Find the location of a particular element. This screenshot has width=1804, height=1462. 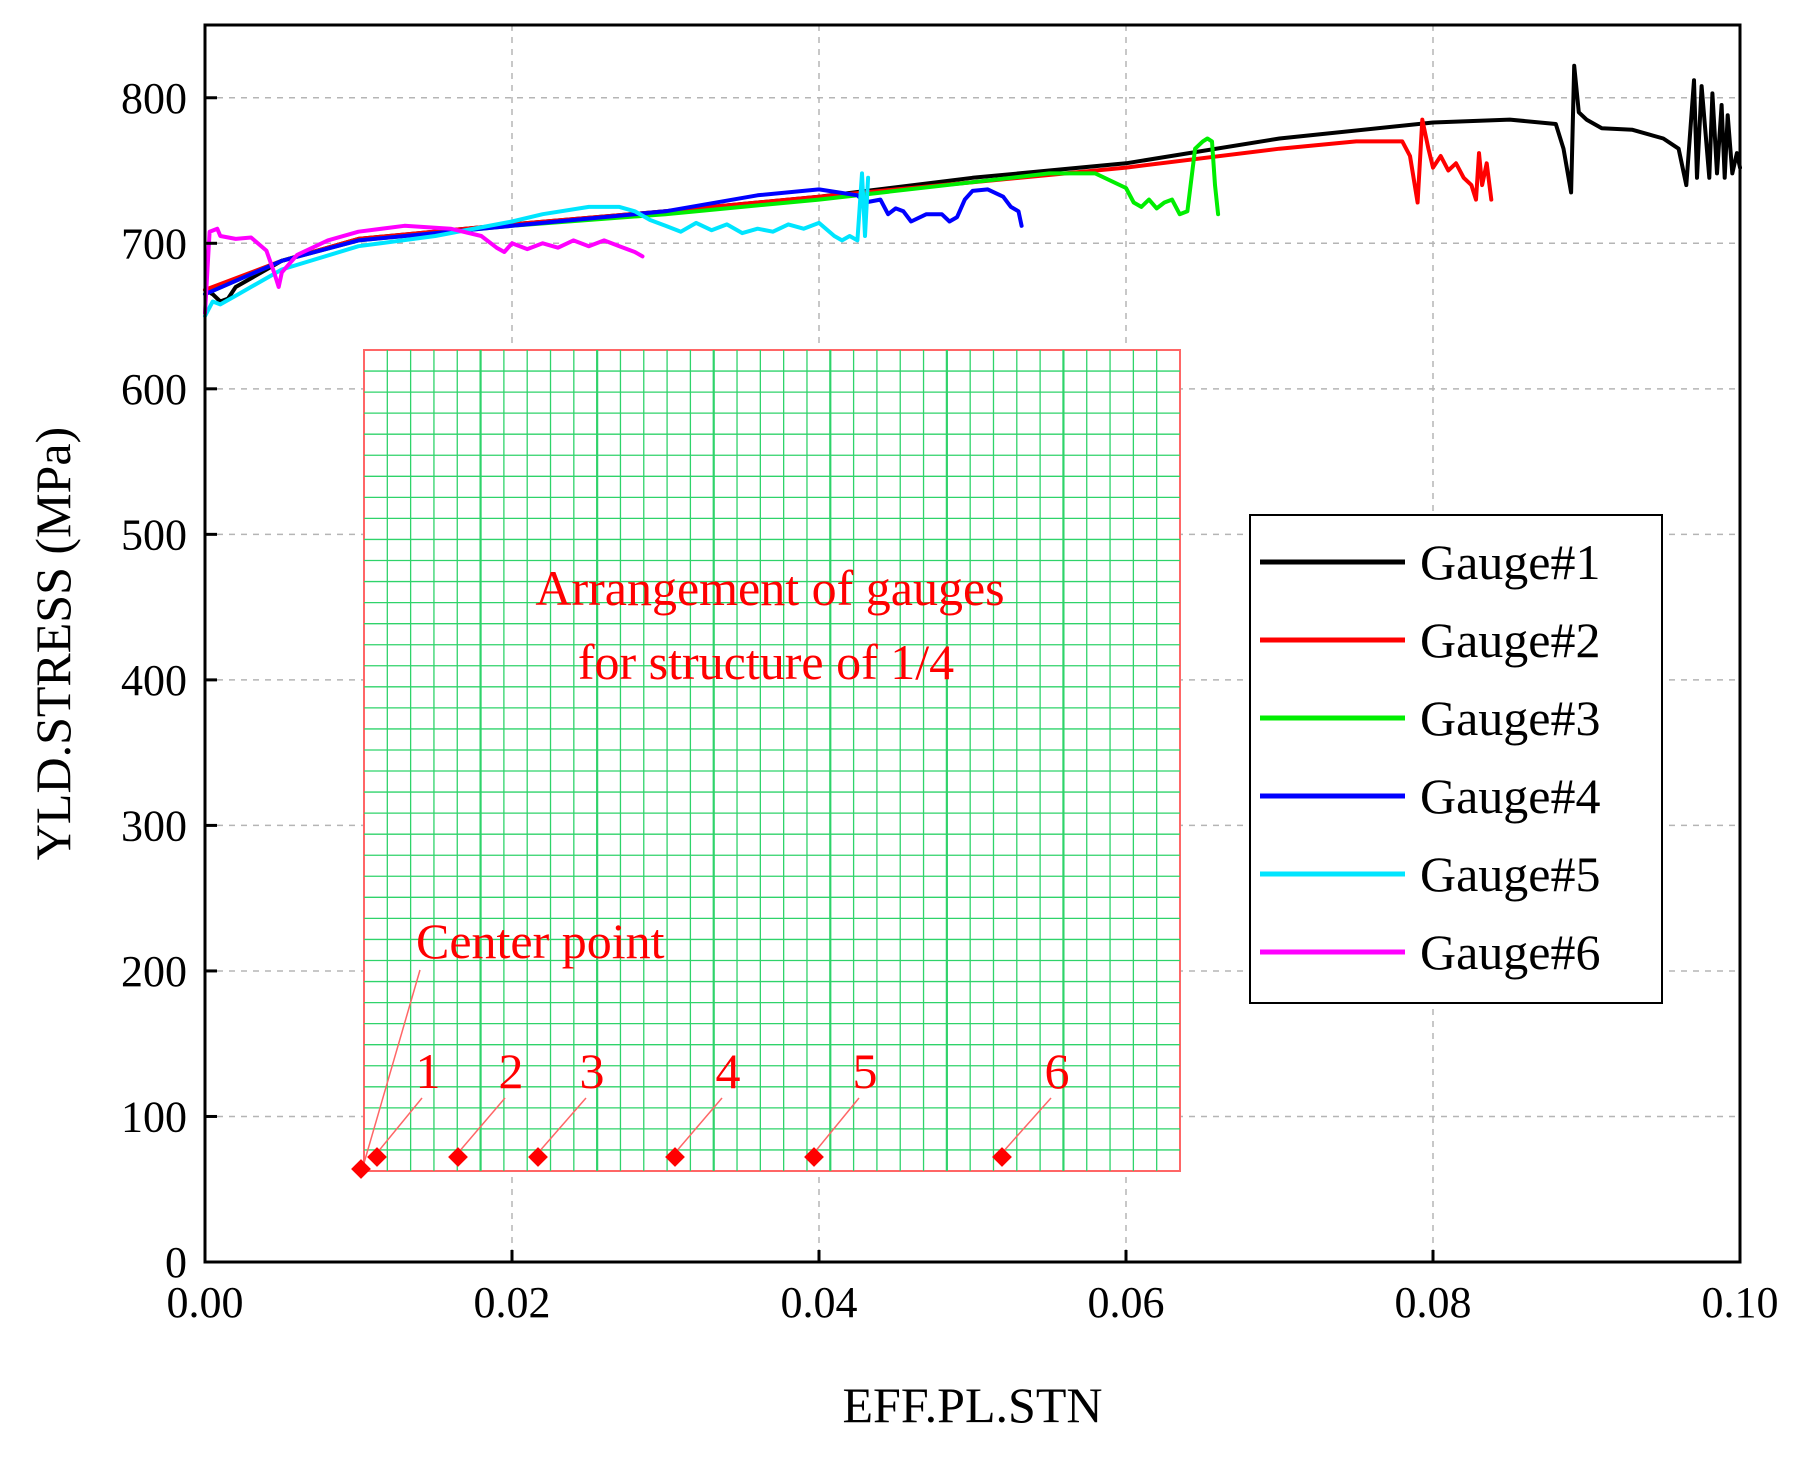

center-point-marker is located at coordinates (361, 1169).